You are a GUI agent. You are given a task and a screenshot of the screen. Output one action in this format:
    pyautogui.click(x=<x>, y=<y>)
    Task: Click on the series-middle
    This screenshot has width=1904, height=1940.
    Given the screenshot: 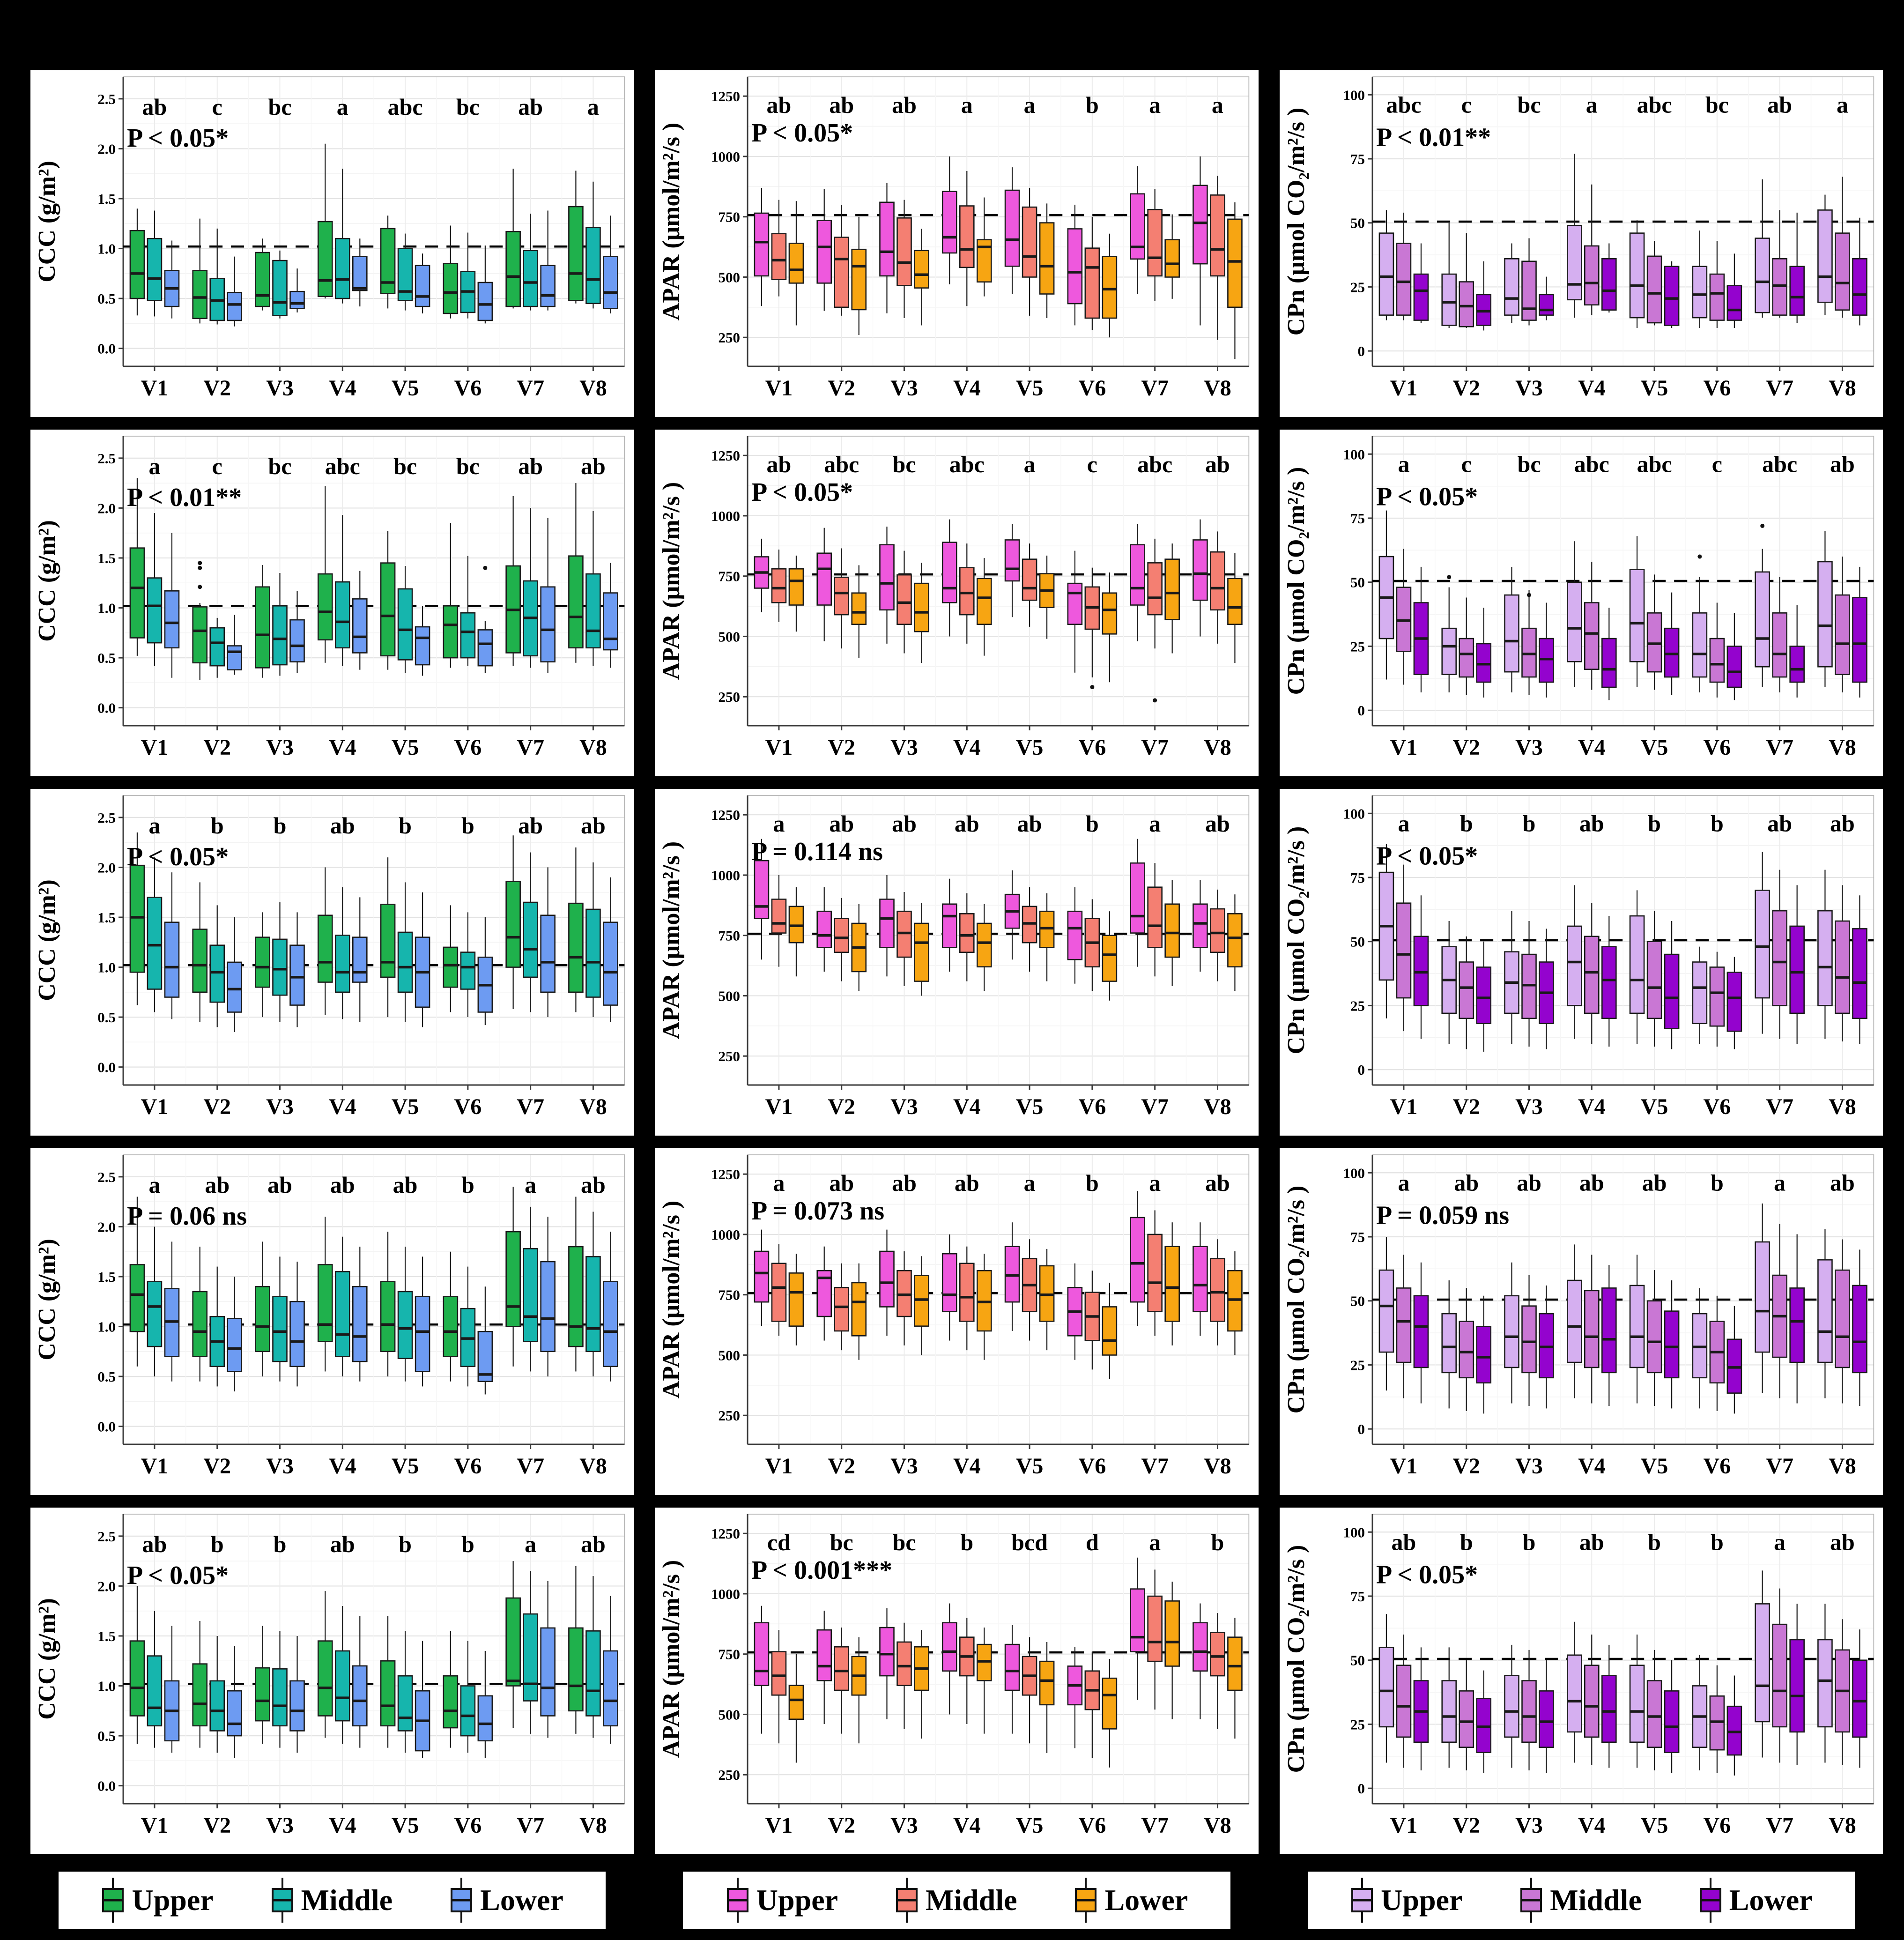 What is the action you would take?
    pyautogui.click(x=1623, y=252)
    